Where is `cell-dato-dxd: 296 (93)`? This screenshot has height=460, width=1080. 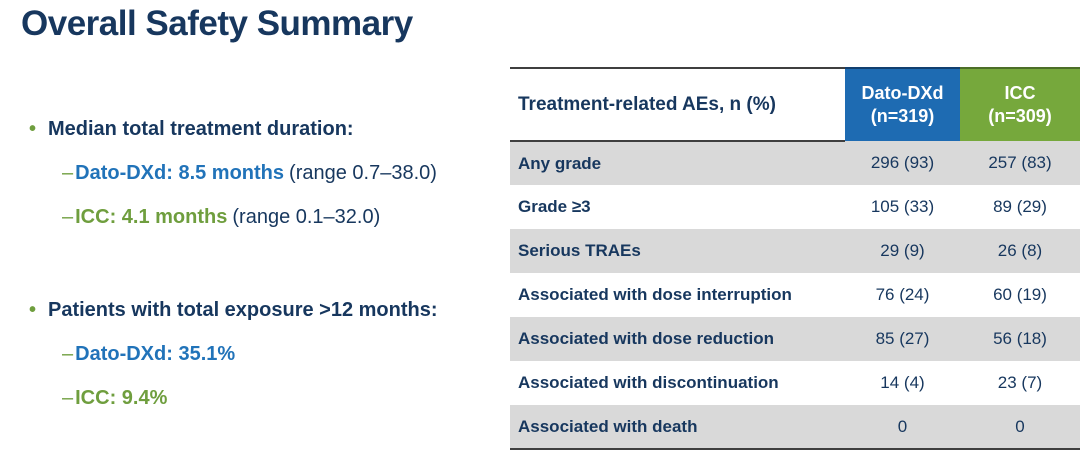 cell-dato-dxd: 296 (93) is located at coordinates (902, 162).